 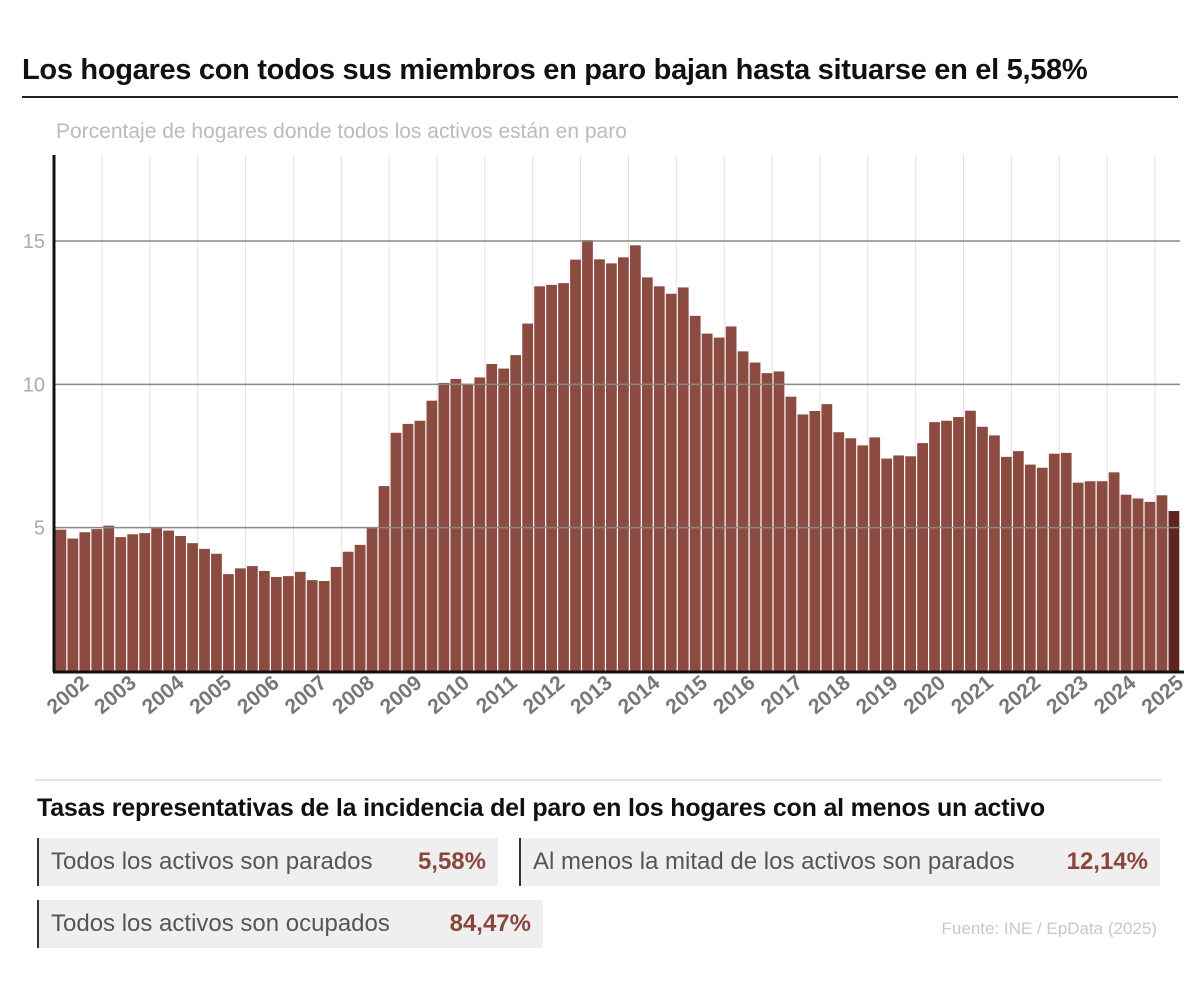 What do you see at coordinates (1115, 695) in the screenshot?
I see `x-tick-label: 2024` at bounding box center [1115, 695].